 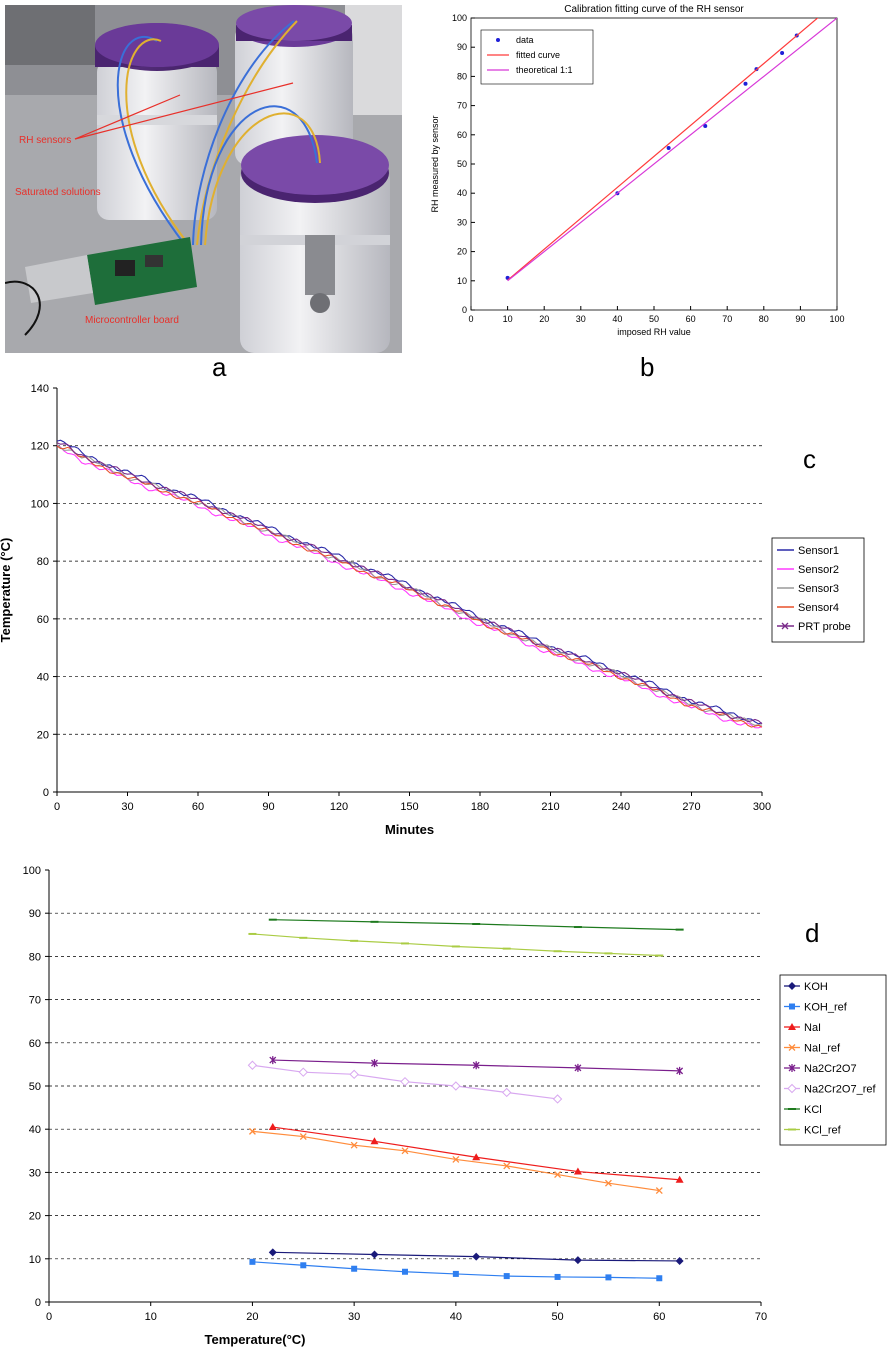 I want to click on panel-letter-b: b, so click(x=647, y=367).